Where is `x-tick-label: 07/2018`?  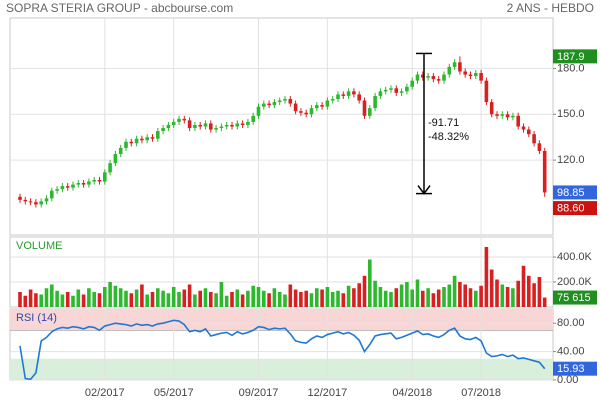 x-tick-label: 07/2018 is located at coordinates (481, 393).